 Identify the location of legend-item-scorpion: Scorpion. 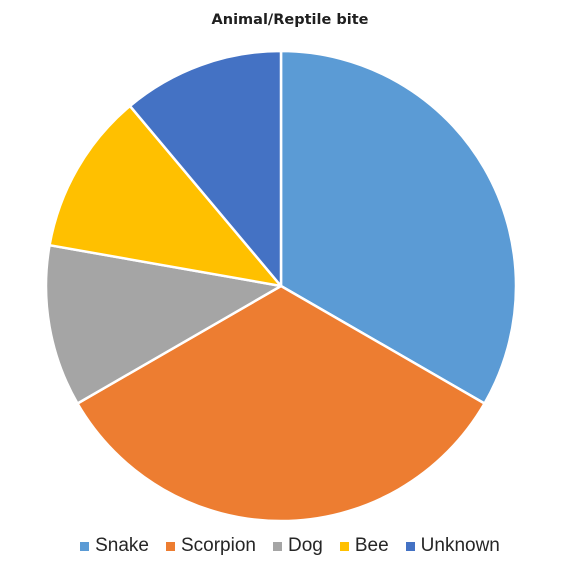
(210, 546).